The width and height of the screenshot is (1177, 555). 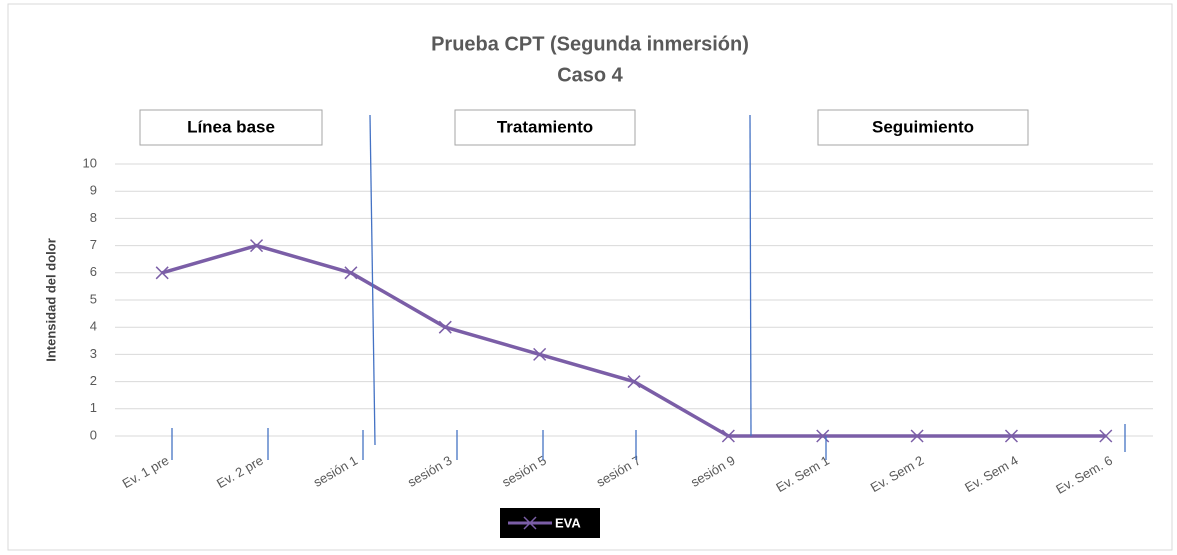 I want to click on y-tick-label: 8, so click(x=93, y=217).